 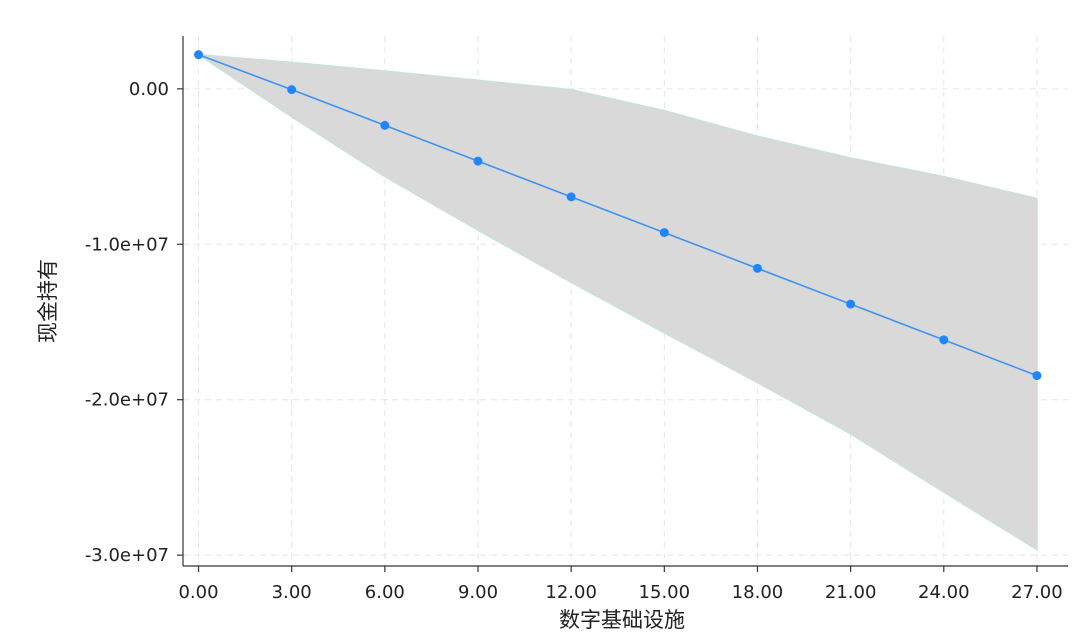 I want to click on x-tick-label: 18.00, so click(x=758, y=592).